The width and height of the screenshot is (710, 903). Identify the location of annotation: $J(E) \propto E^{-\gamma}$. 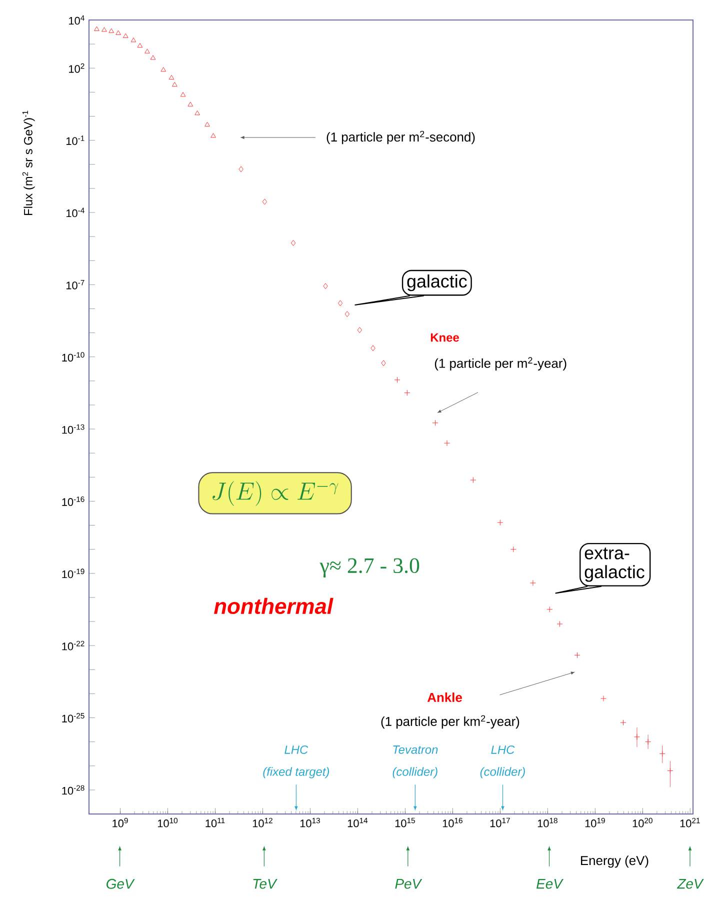
(275, 493).